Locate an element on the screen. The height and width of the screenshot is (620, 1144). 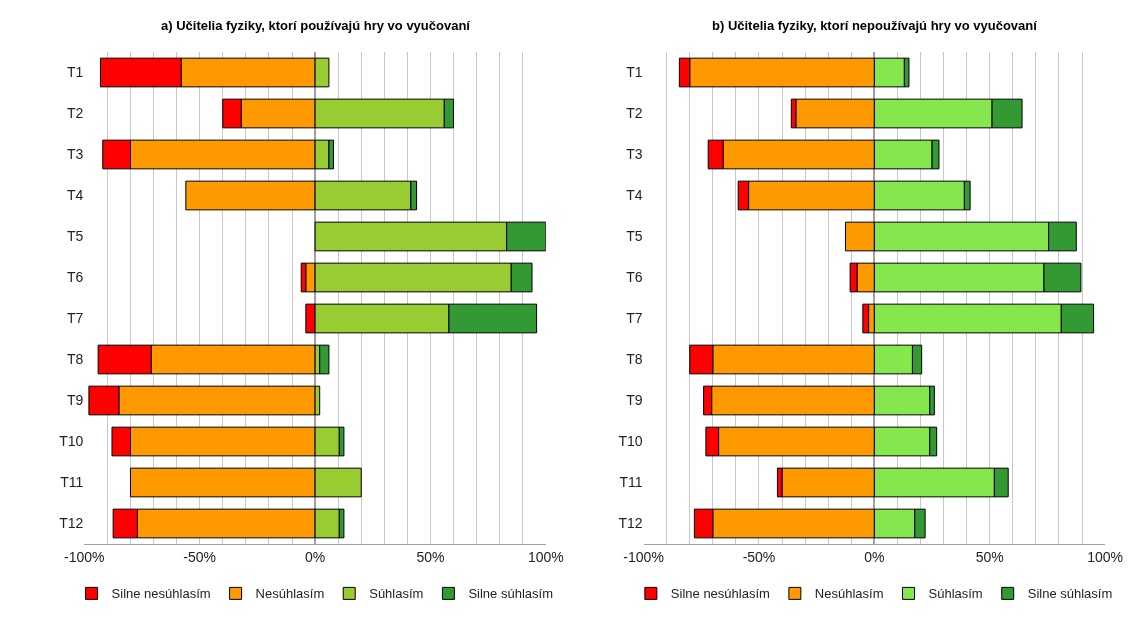
chart-title: a) Učitelia fyziky, ktorí používajú hry vo vyučovaní is located at coordinates (316, 25).